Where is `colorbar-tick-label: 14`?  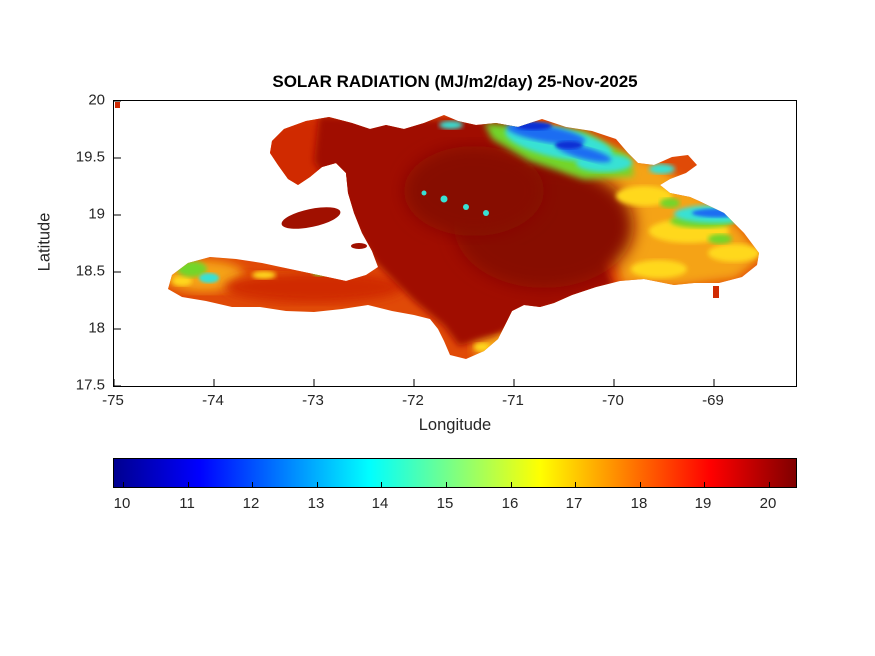 colorbar-tick-label: 14 is located at coordinates (380, 503).